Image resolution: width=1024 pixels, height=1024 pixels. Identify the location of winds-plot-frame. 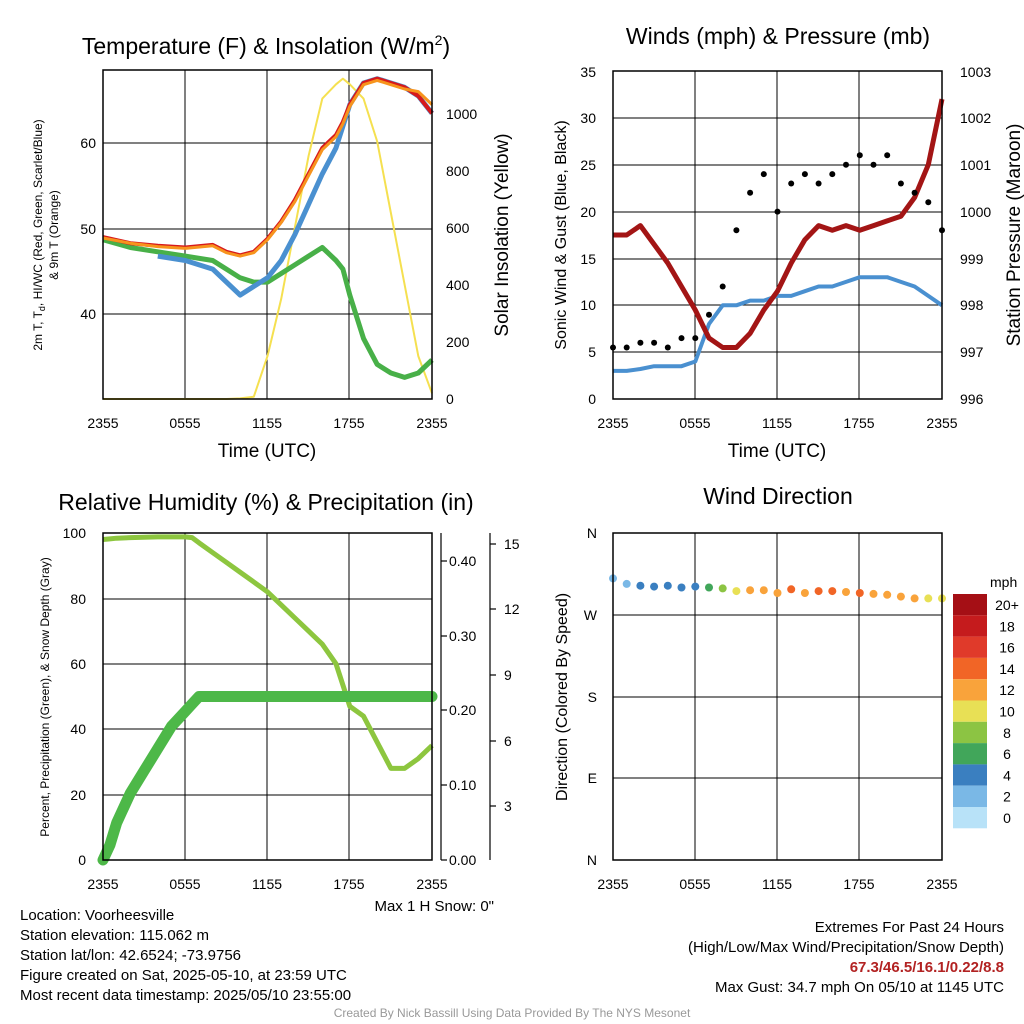
(777, 235).